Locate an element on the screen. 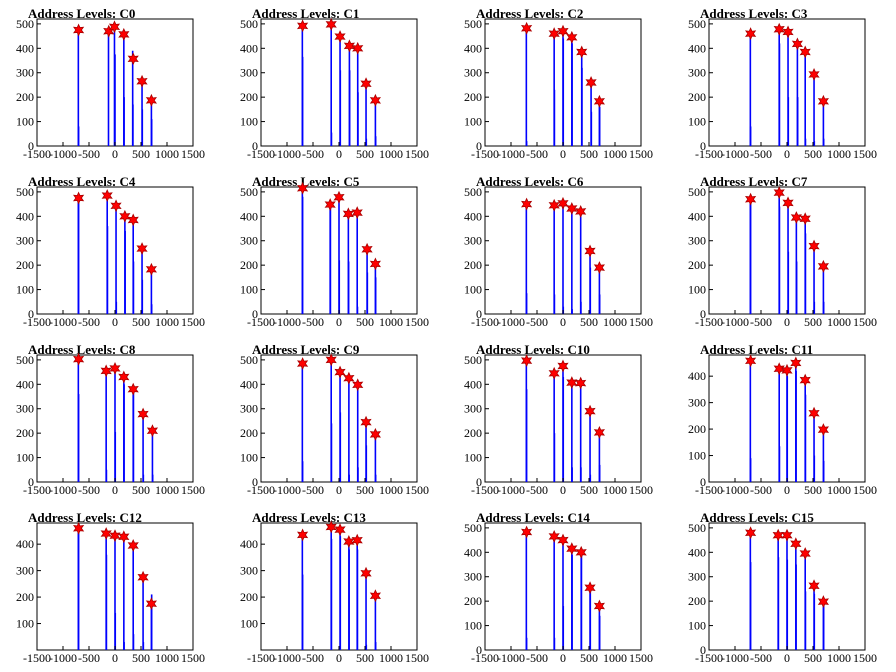  x-tick-label: 500 is located at coordinates (589, 154).